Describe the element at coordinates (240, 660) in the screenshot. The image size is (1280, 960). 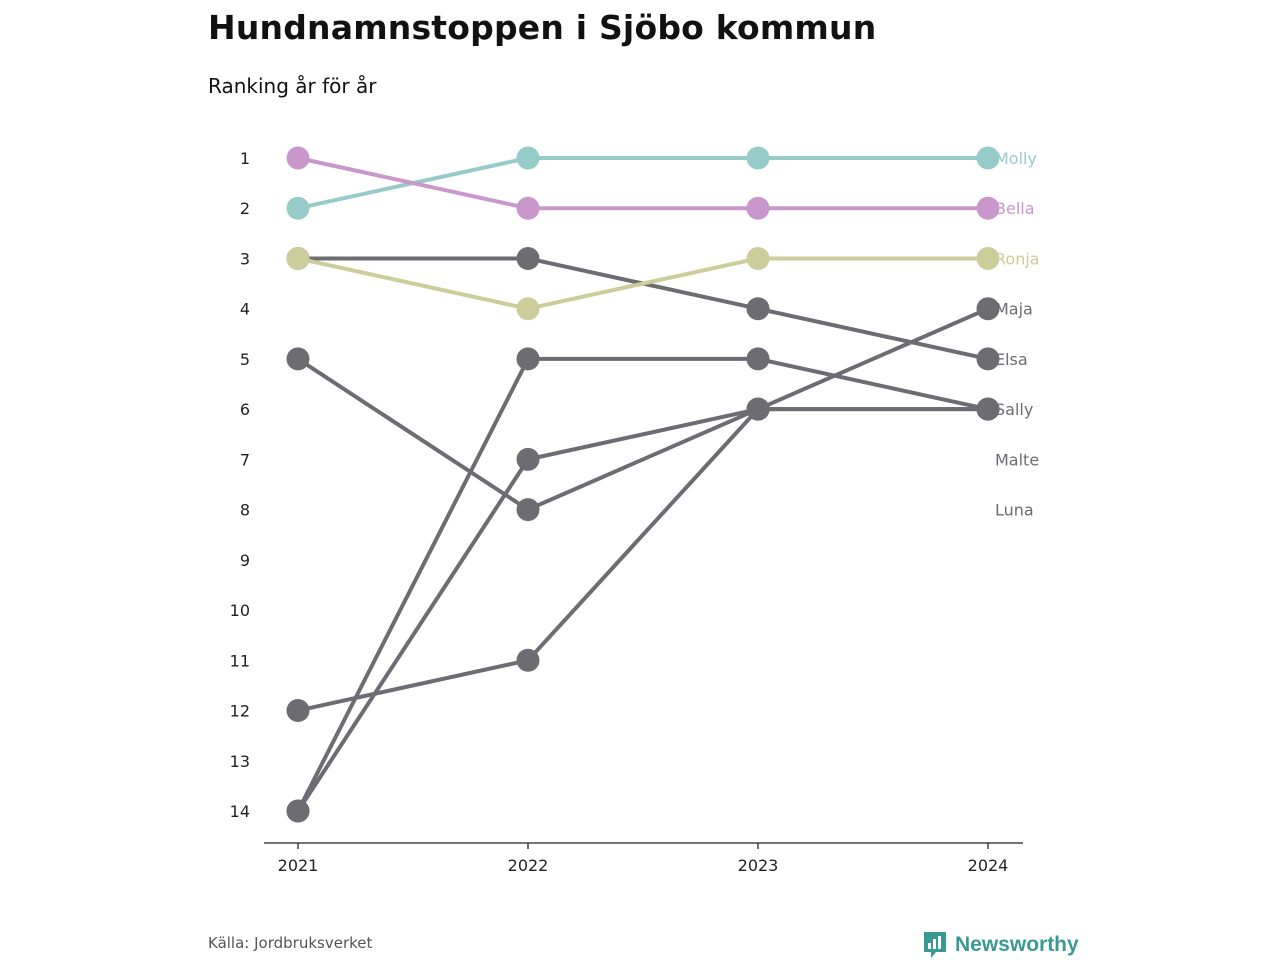
I see `y-tick-label: 11` at that location.